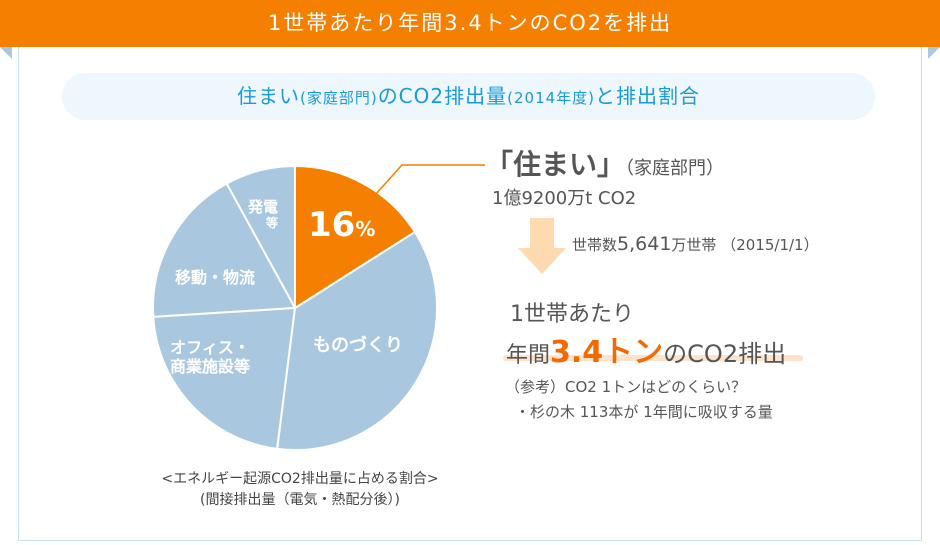 The image size is (940, 545). Describe the element at coordinates (210, 357) in the screenshot. I see `slice-label-office: オフィス・ 商業施設等` at that location.